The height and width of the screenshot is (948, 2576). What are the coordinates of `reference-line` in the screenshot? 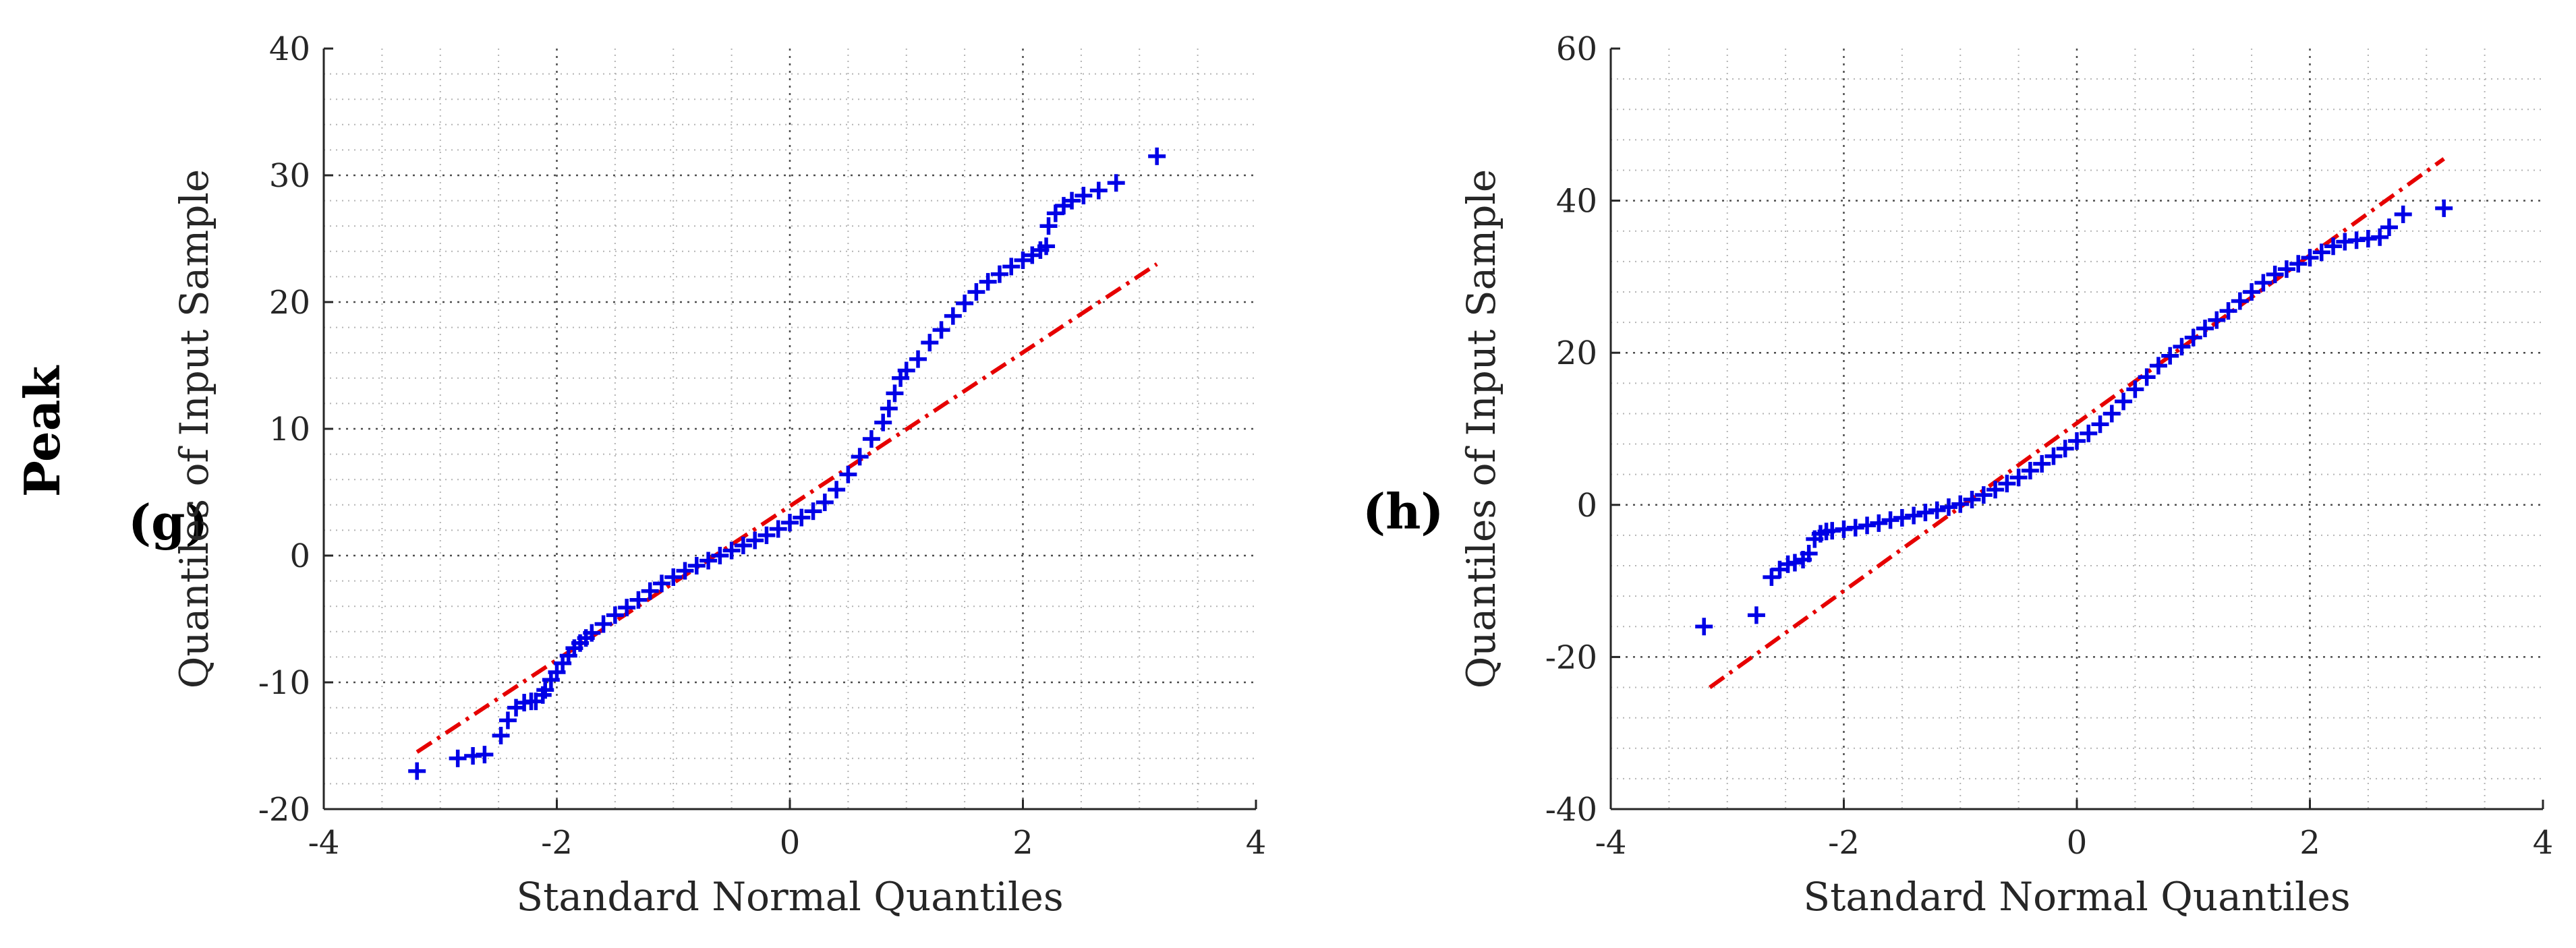 It's located at (787, 508).